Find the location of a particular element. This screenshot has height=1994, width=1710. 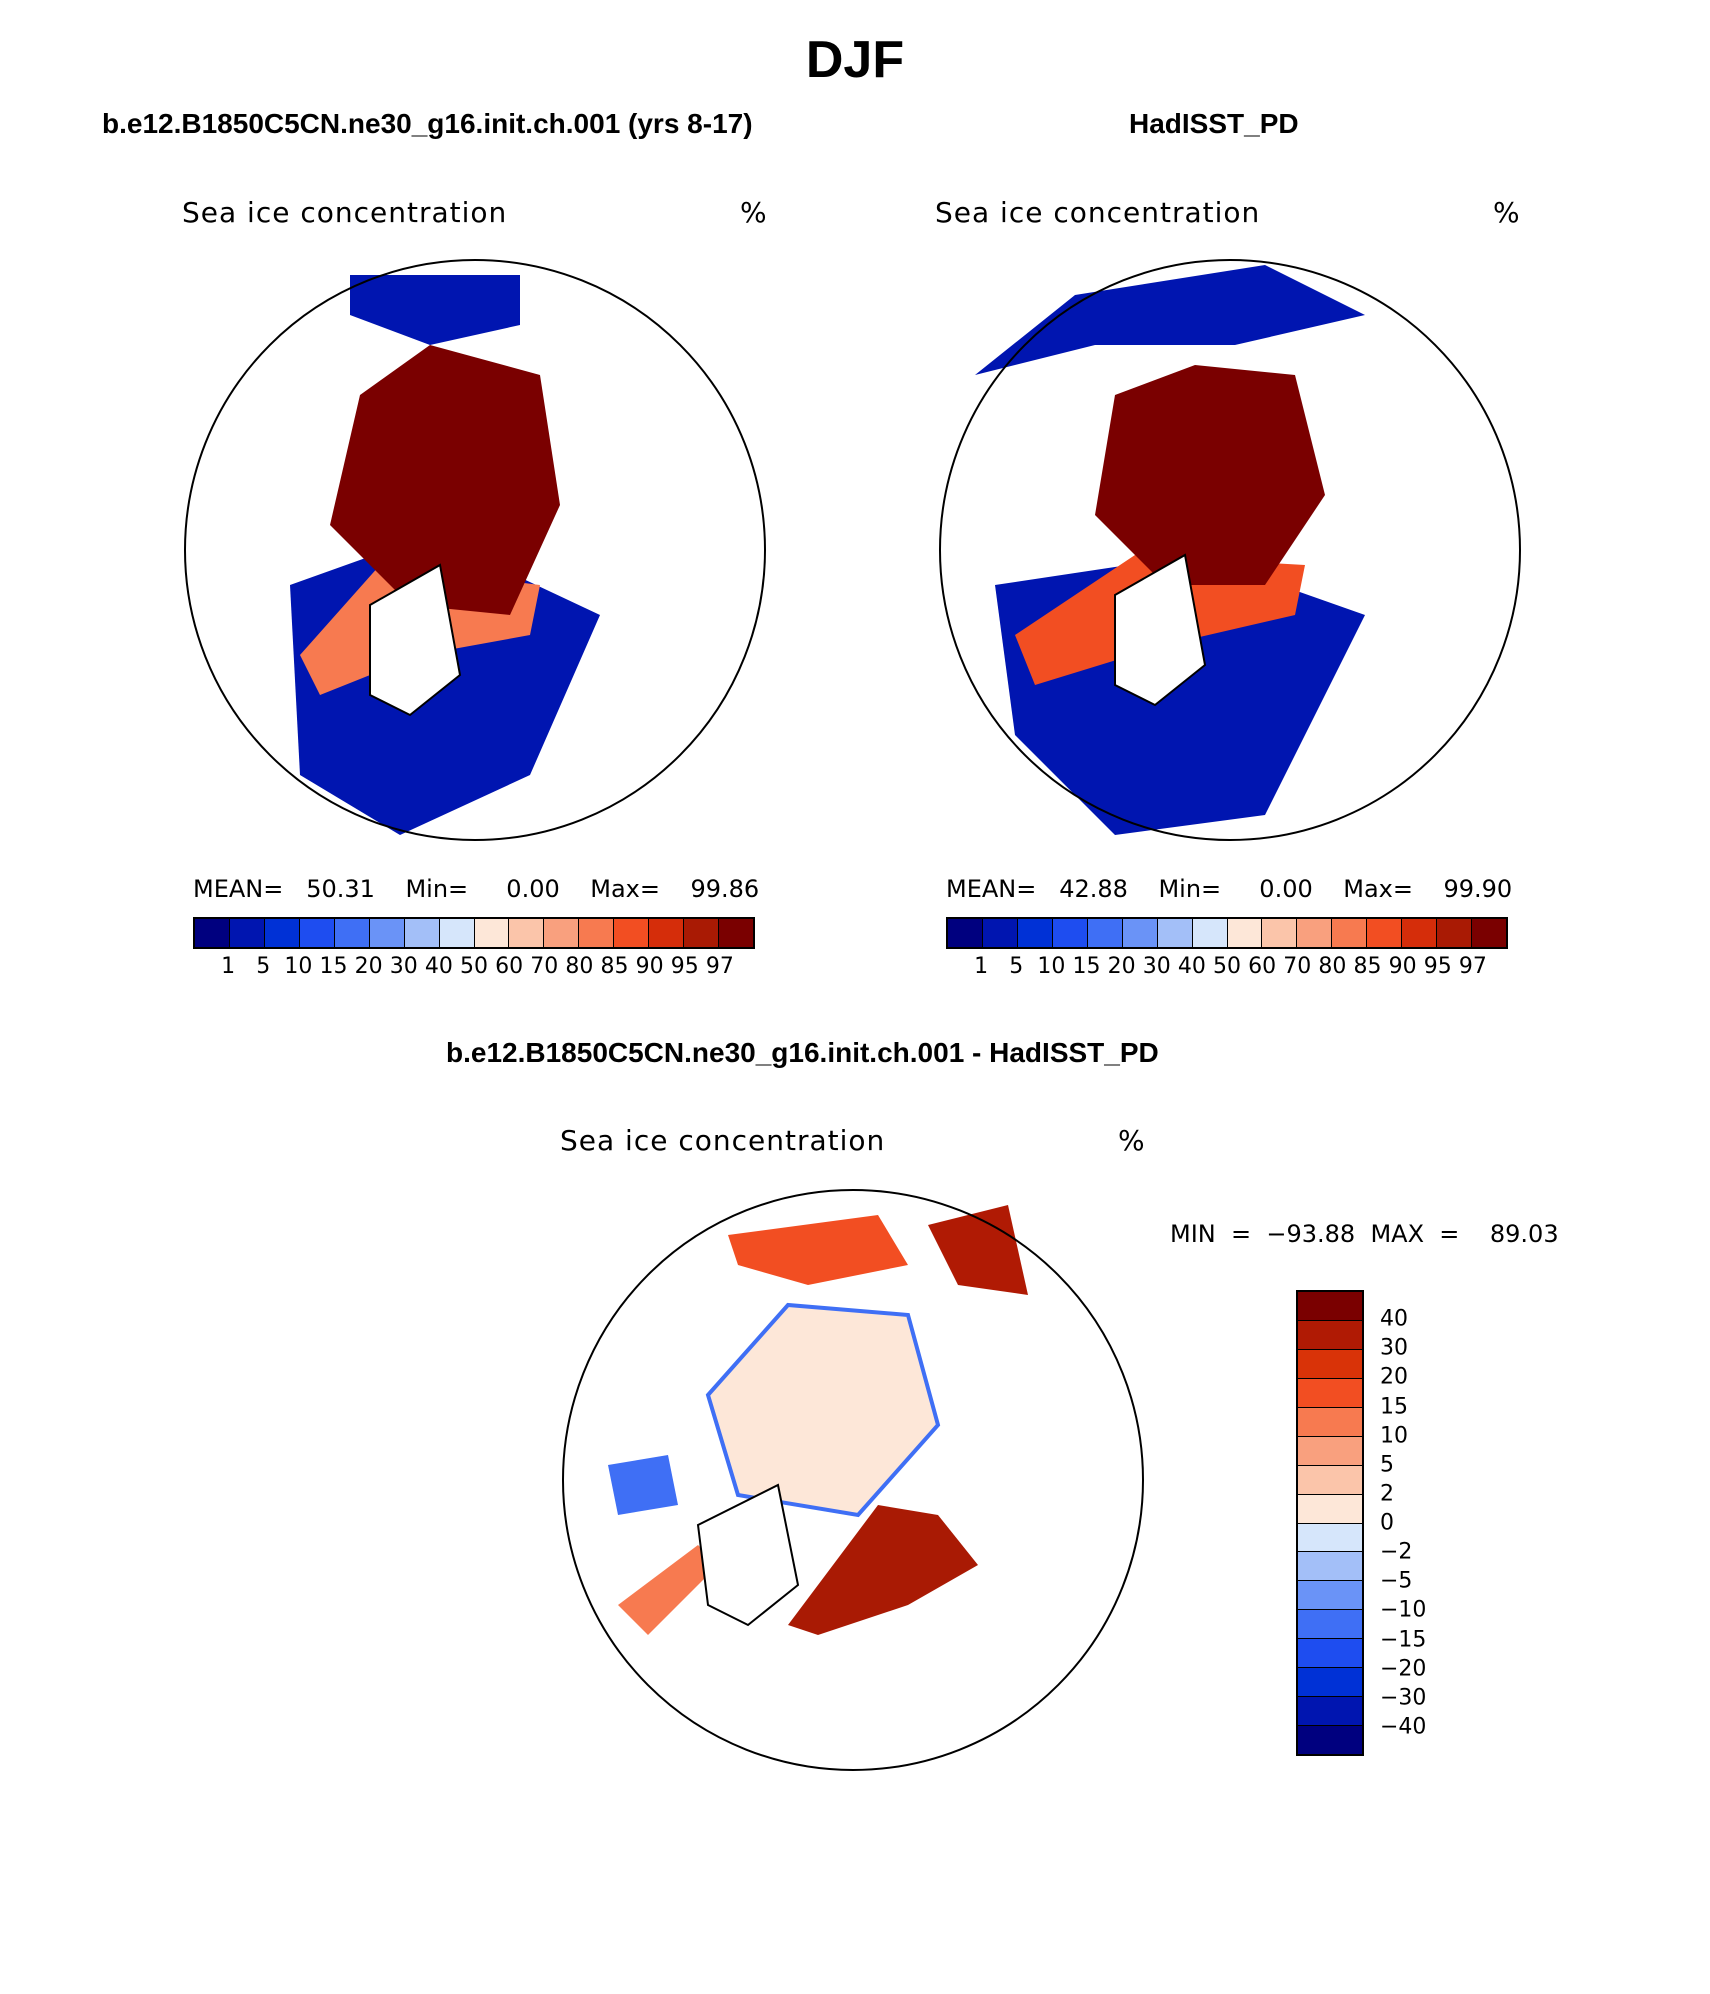

colorbar-tick-label: −20 is located at coordinates (1403, 1669).